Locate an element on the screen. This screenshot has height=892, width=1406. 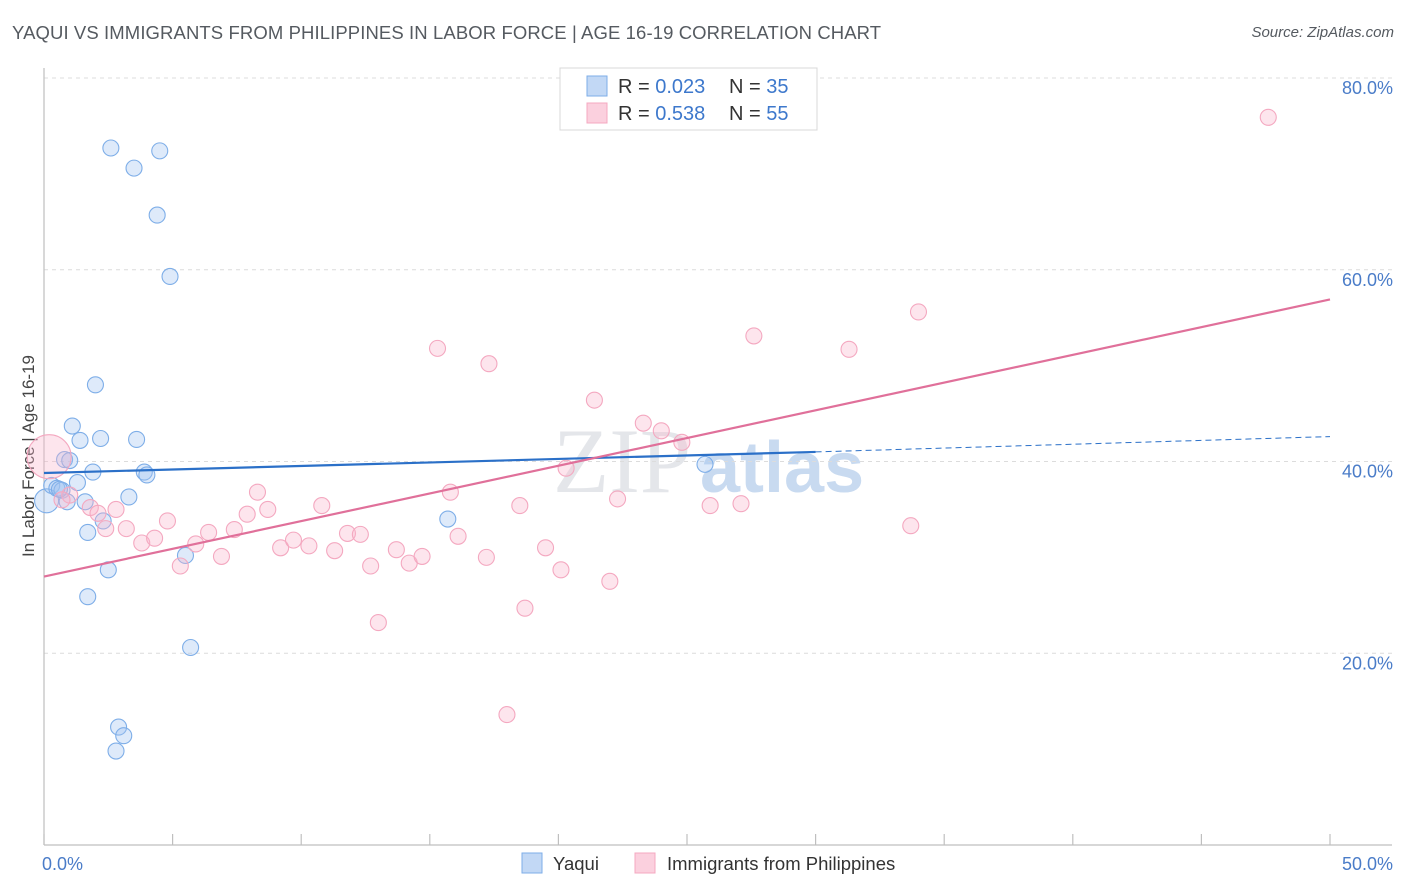
legend-n-label-yaqui: N = is located at coordinates (747, 87).